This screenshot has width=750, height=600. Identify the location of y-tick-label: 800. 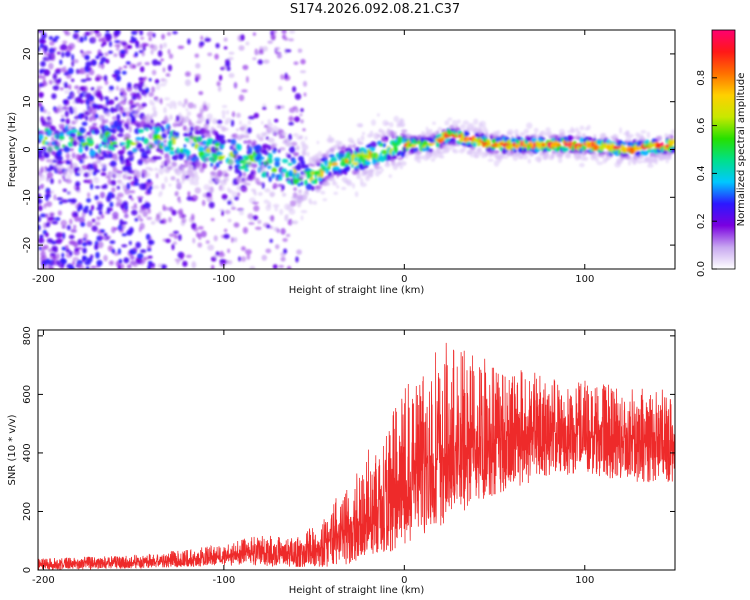
(27, 335).